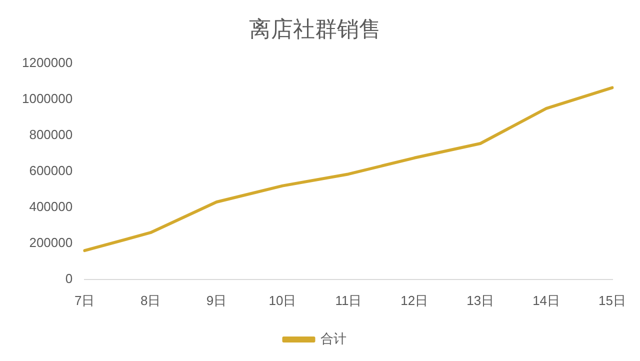 The image size is (640, 361). Describe the element at coordinates (51, 170) in the screenshot. I see `y-tick-label: 600000` at that location.